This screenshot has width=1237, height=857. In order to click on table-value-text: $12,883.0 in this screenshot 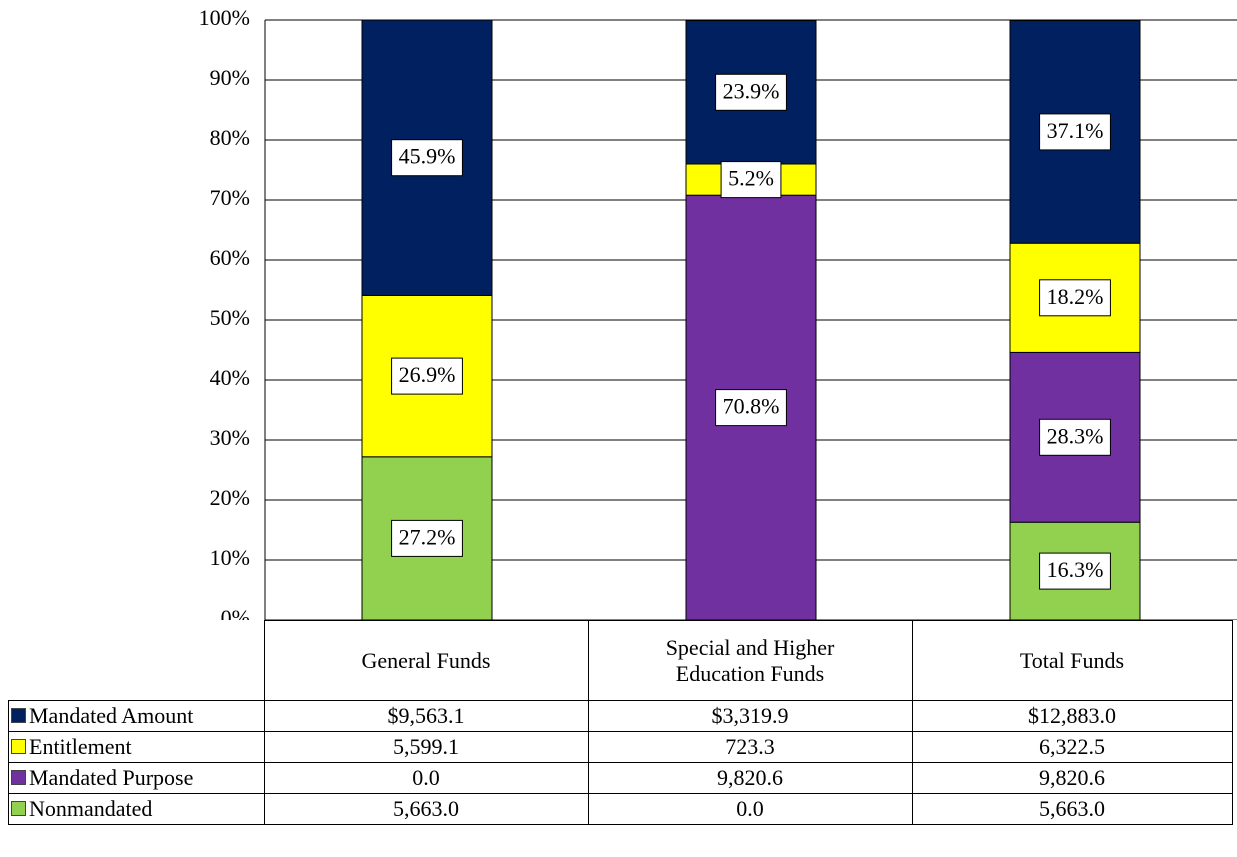, I will do `click(1072, 715)`.